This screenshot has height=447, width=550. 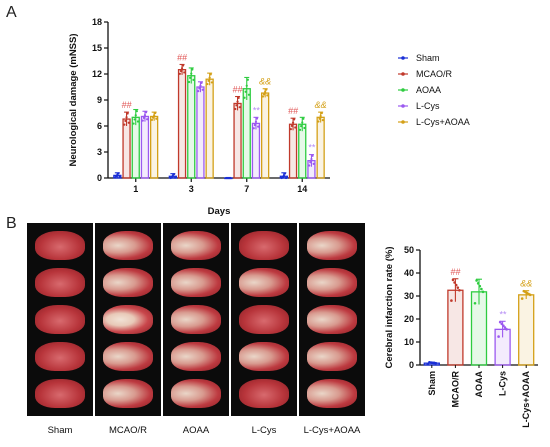 I want to click on panel-a-label: A, so click(x=11, y=12).